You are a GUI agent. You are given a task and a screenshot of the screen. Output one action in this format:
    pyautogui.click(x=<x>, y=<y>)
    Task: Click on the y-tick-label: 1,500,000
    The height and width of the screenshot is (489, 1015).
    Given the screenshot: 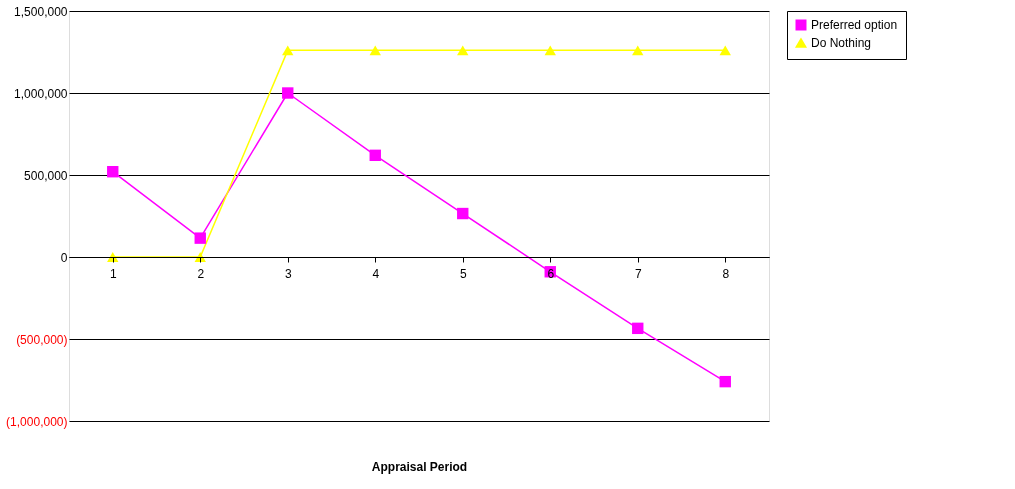 What is the action you would take?
    pyautogui.click(x=41, y=11)
    